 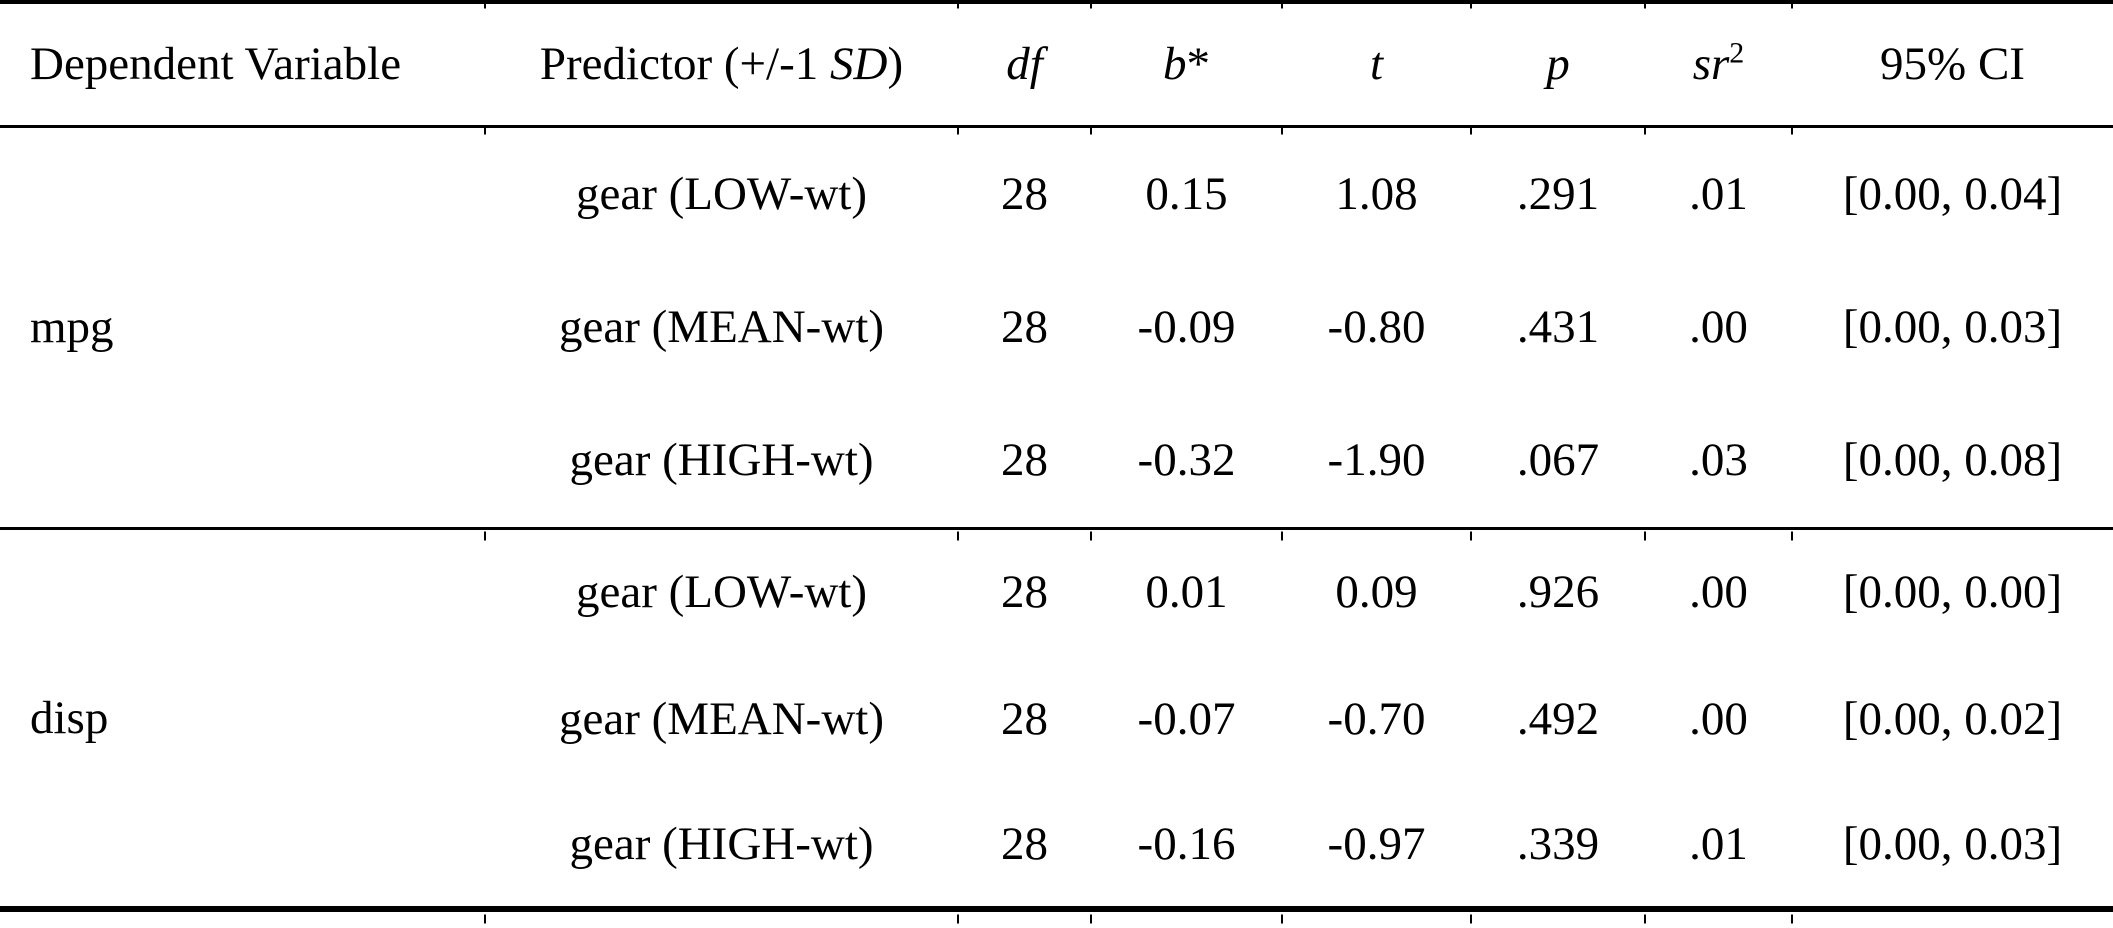 I want to click on p-cell: .291, so click(x=1558, y=193).